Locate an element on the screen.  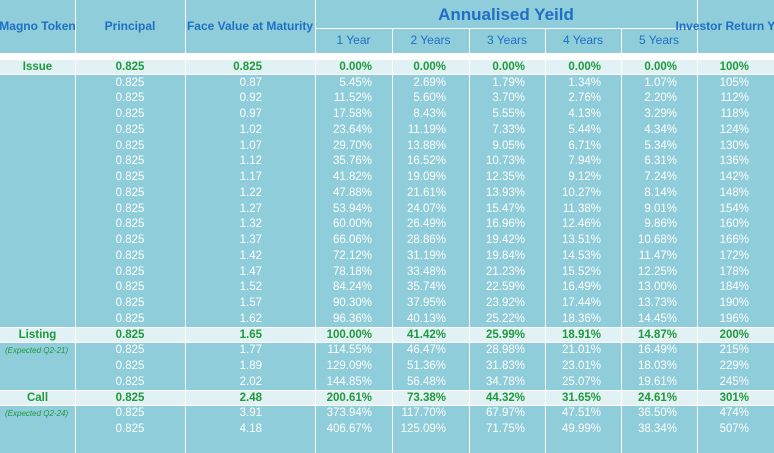
table-cell: 6.71% is located at coordinates (584, 145).